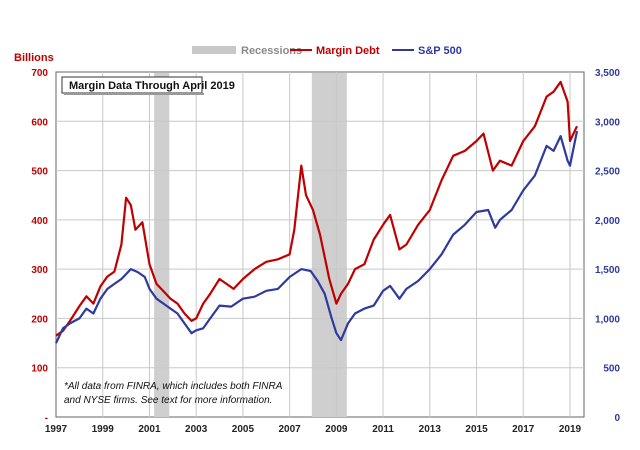 The width and height of the screenshot is (640, 450). What do you see at coordinates (39, 122) in the screenshot?
I see `left-tick-label: 600` at bounding box center [39, 122].